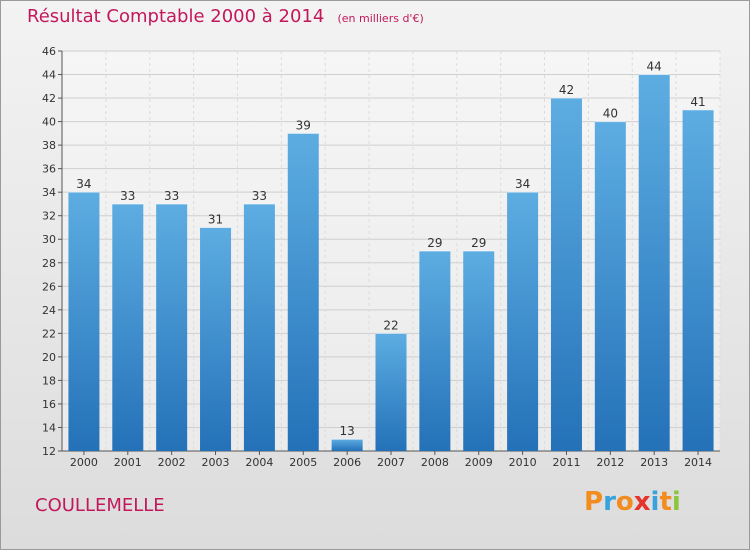  I want to click on x-tick-label: 2011, so click(566, 462).